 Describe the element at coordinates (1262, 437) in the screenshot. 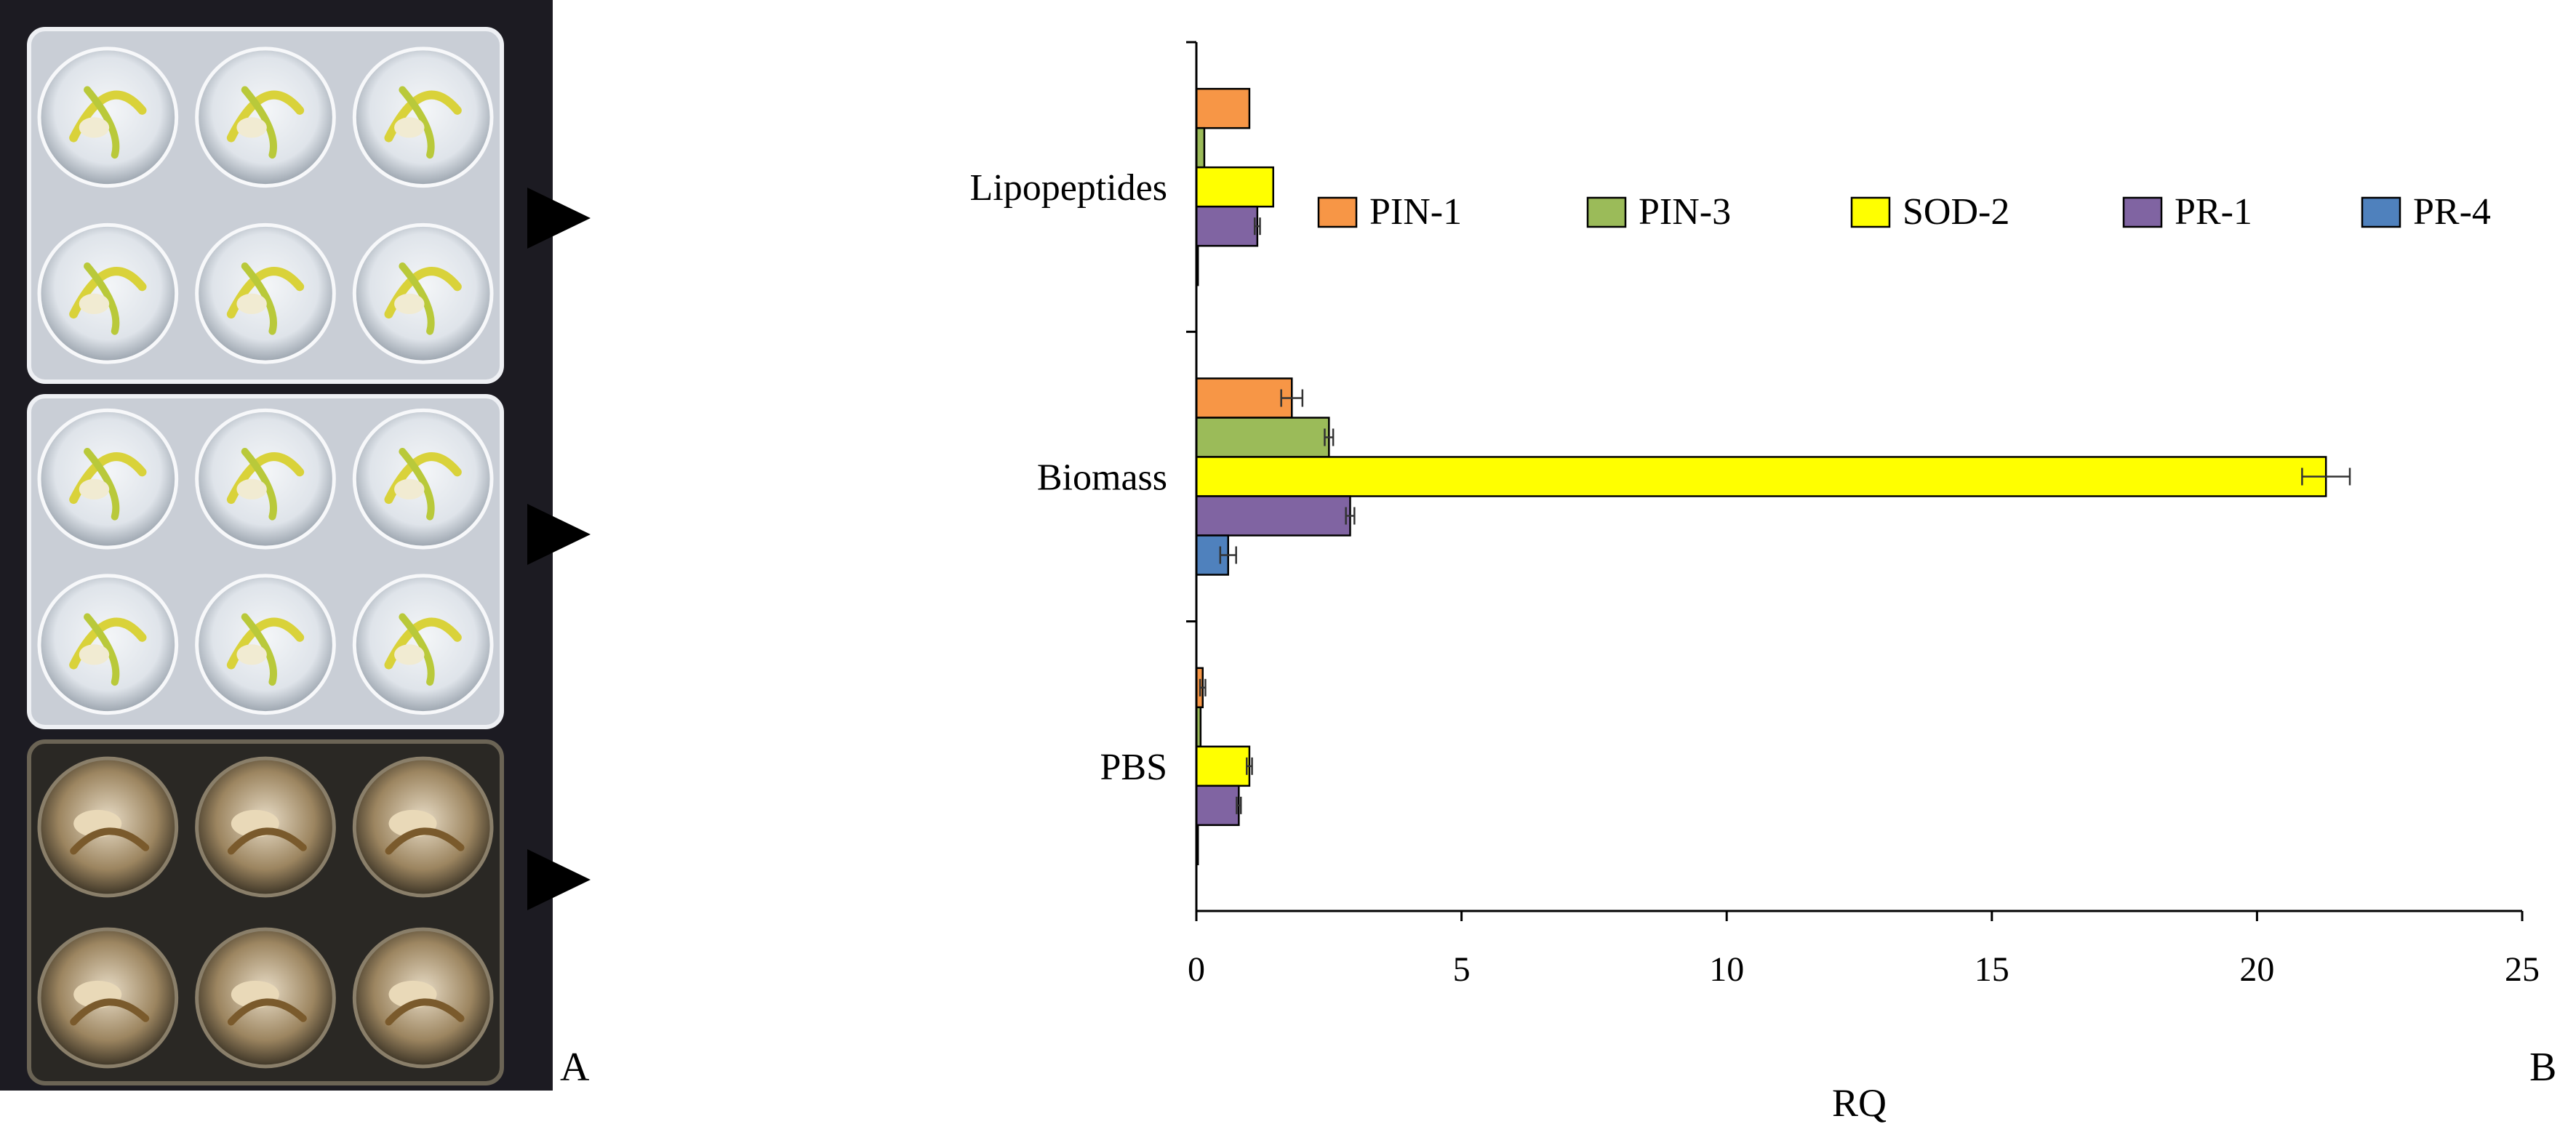

I see `bar-pin-3-biomass` at that location.